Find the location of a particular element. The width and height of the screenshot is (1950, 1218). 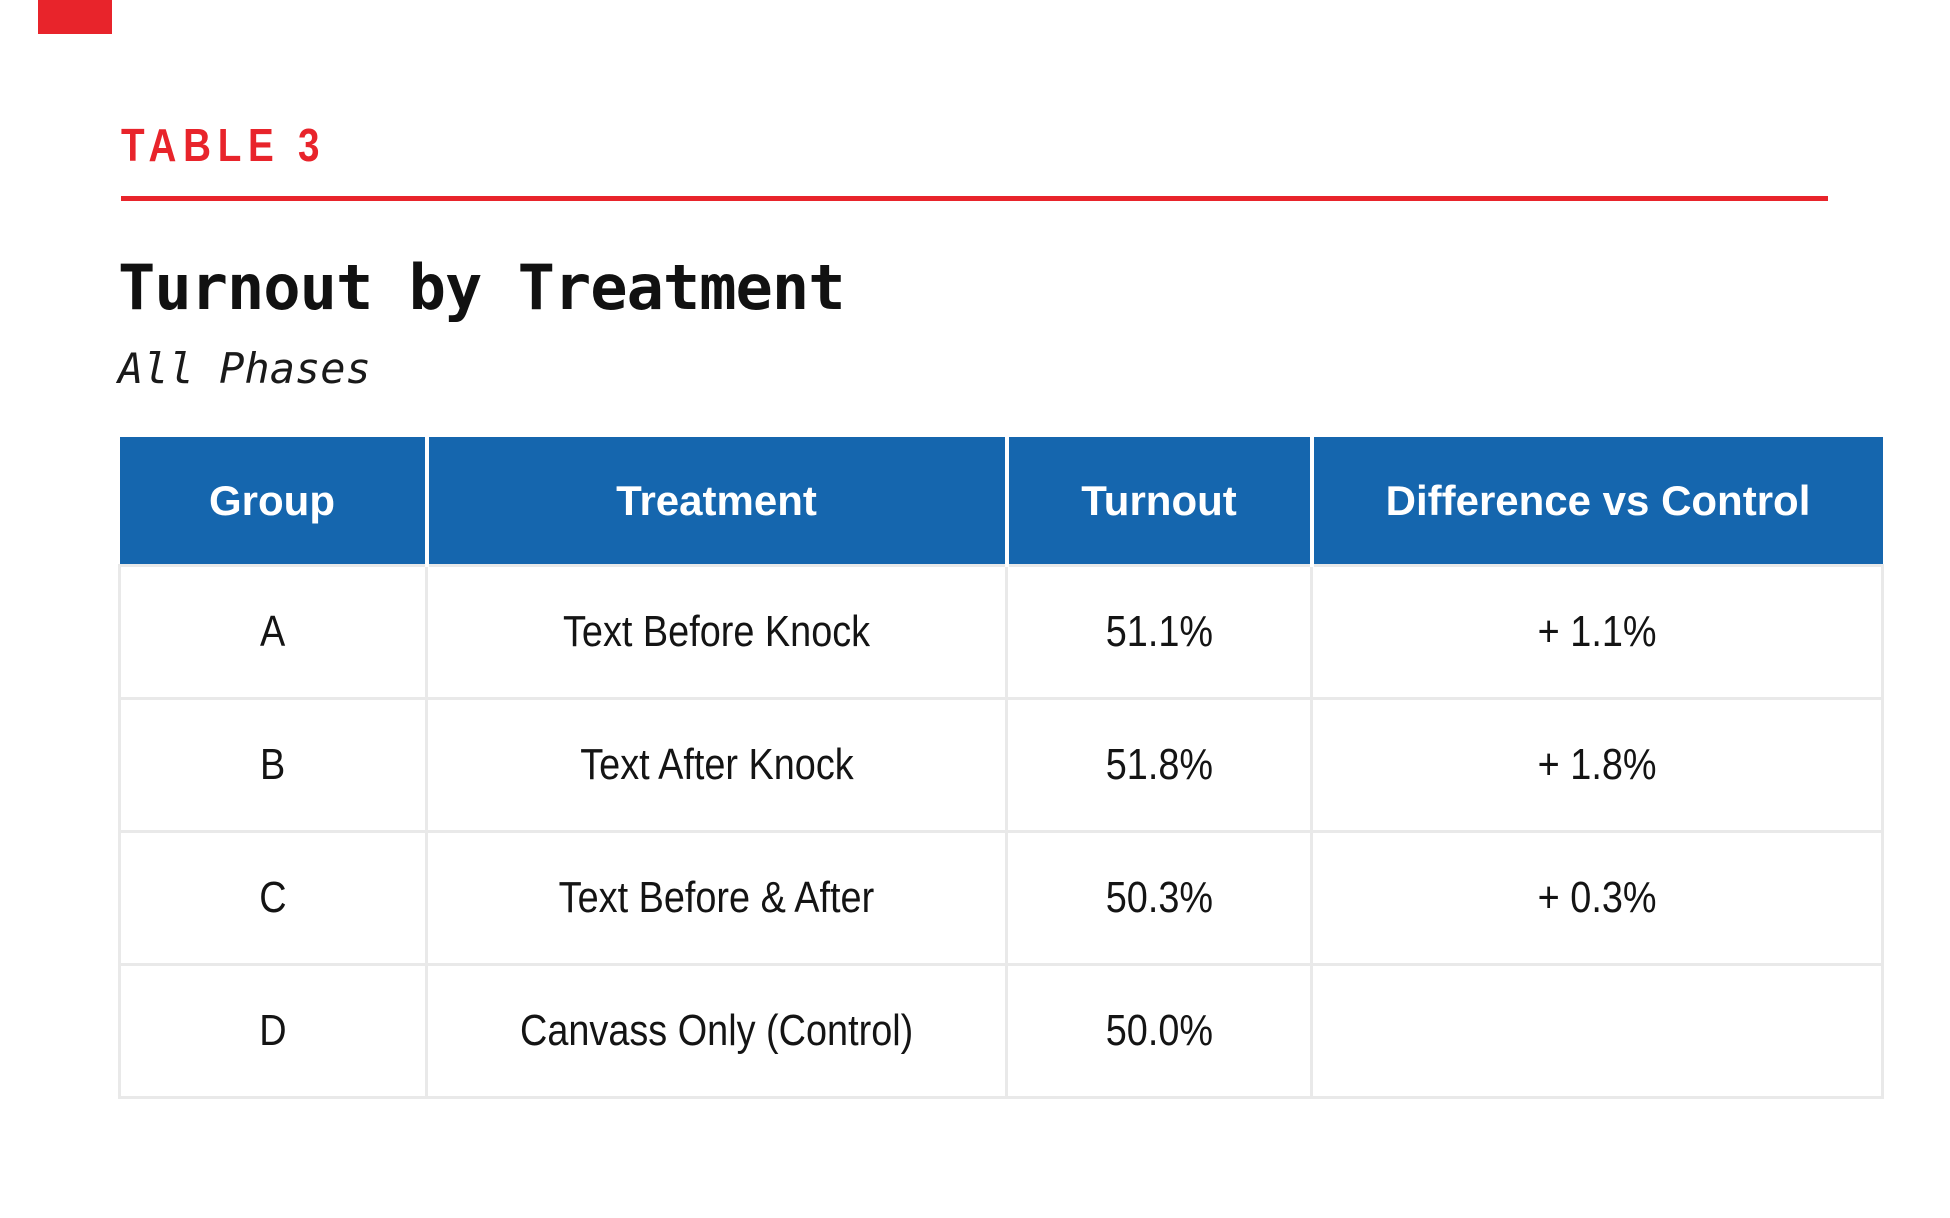

table-row: B Text After Knock 51.8% + 1.8% is located at coordinates (1001, 765).